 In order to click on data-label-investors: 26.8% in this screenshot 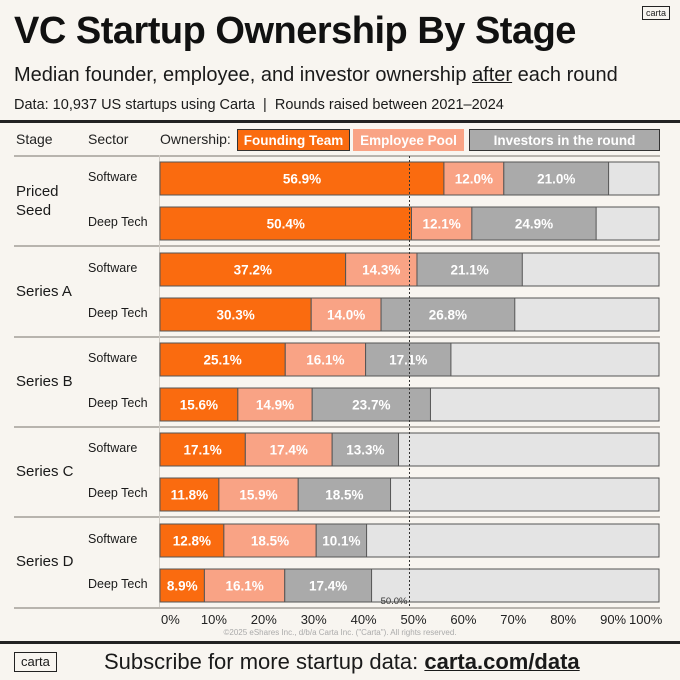, I will do `click(448, 315)`.